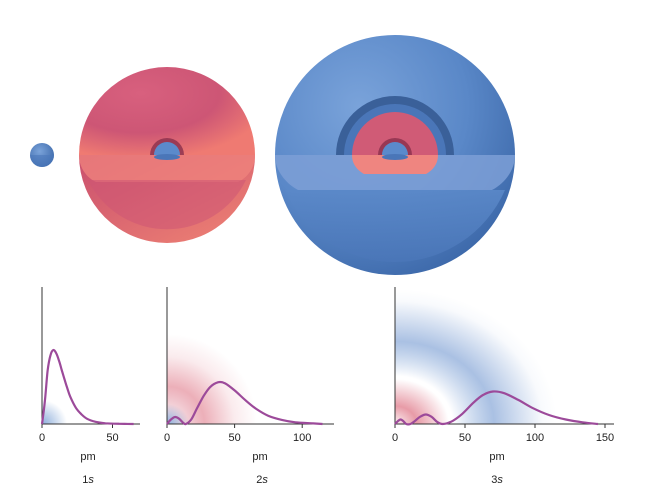 The image size is (659, 503). I want to click on x-tick-label: 150, so click(605, 438).